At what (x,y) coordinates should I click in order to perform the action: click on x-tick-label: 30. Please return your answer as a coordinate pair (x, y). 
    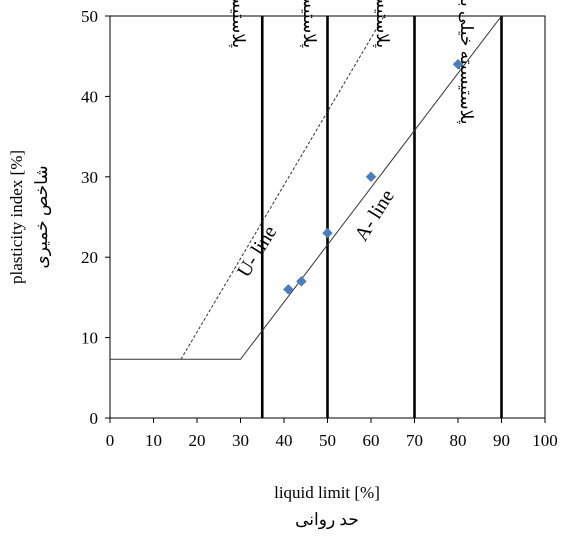
    Looking at the image, I should click on (240, 440).